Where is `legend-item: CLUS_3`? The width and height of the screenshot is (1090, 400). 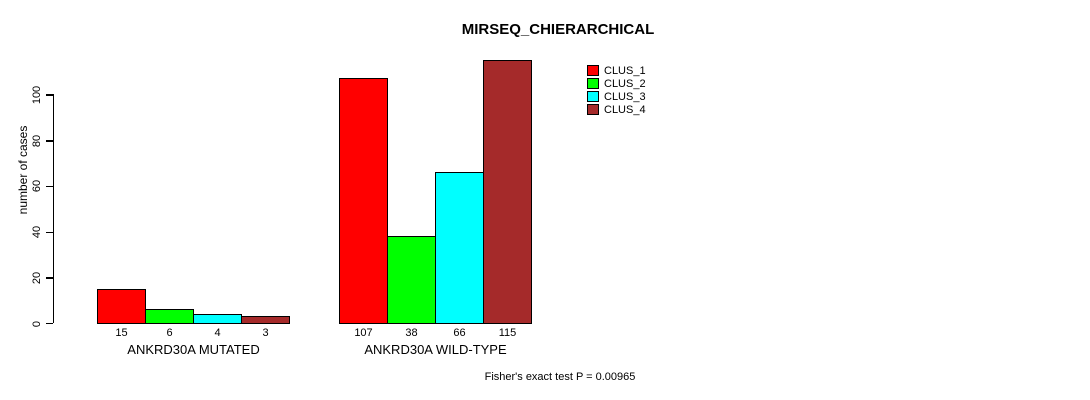 legend-item: CLUS_3 is located at coordinates (616, 96).